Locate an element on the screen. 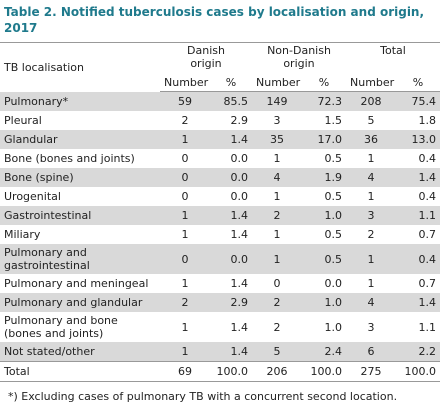  table-row: Bone (spine) 0 0.0 4 1.9 4 1.4 is located at coordinates (220, 177).